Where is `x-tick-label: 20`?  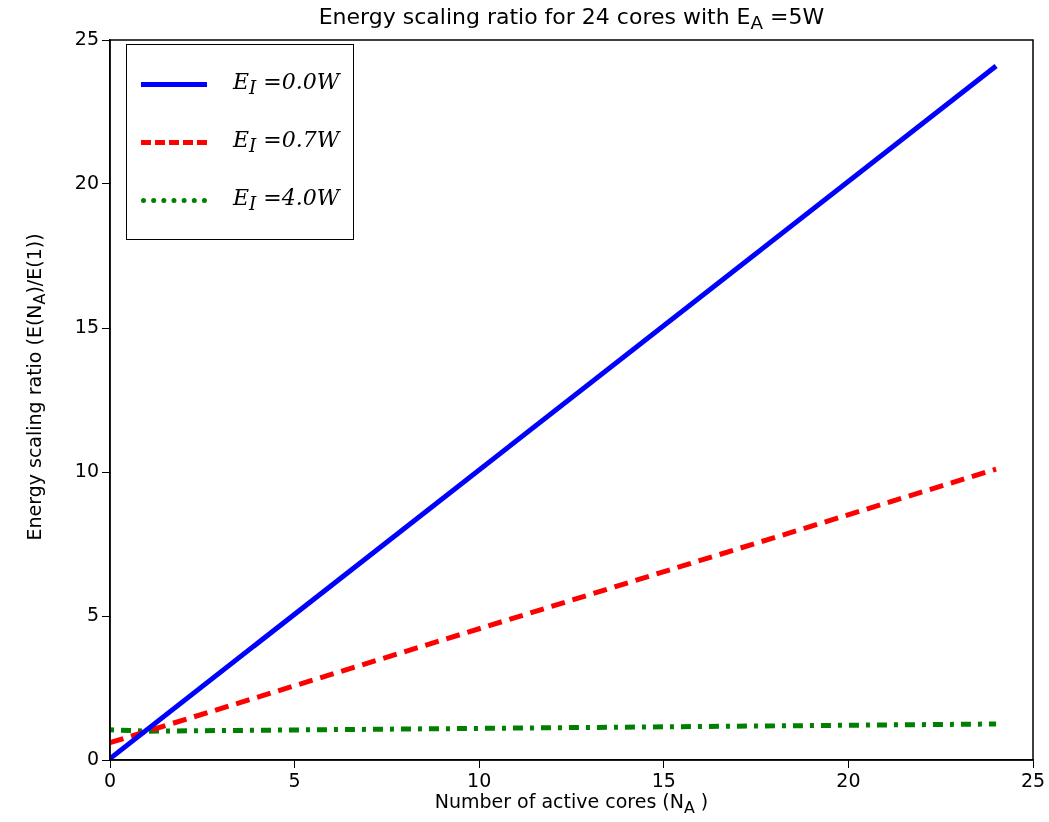 x-tick-label: 20 is located at coordinates (848, 780).